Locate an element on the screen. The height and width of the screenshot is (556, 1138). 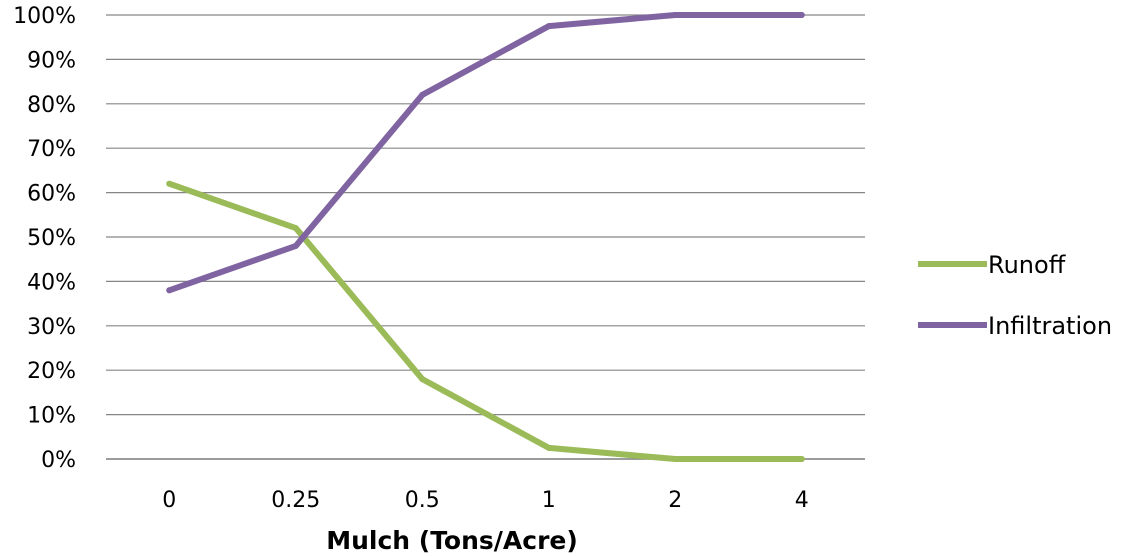
y-tick-label: 10% is located at coordinates (51, 416).